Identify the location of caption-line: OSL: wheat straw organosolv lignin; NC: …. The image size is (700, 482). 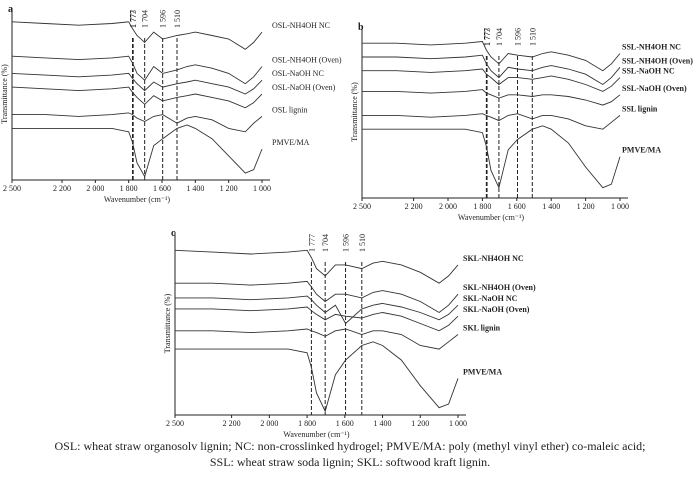
(349, 446).